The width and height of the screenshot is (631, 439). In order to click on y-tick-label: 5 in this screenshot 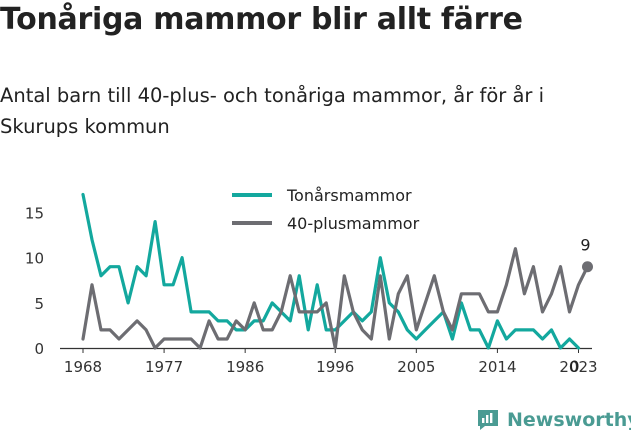, I will do `click(39, 304)`.